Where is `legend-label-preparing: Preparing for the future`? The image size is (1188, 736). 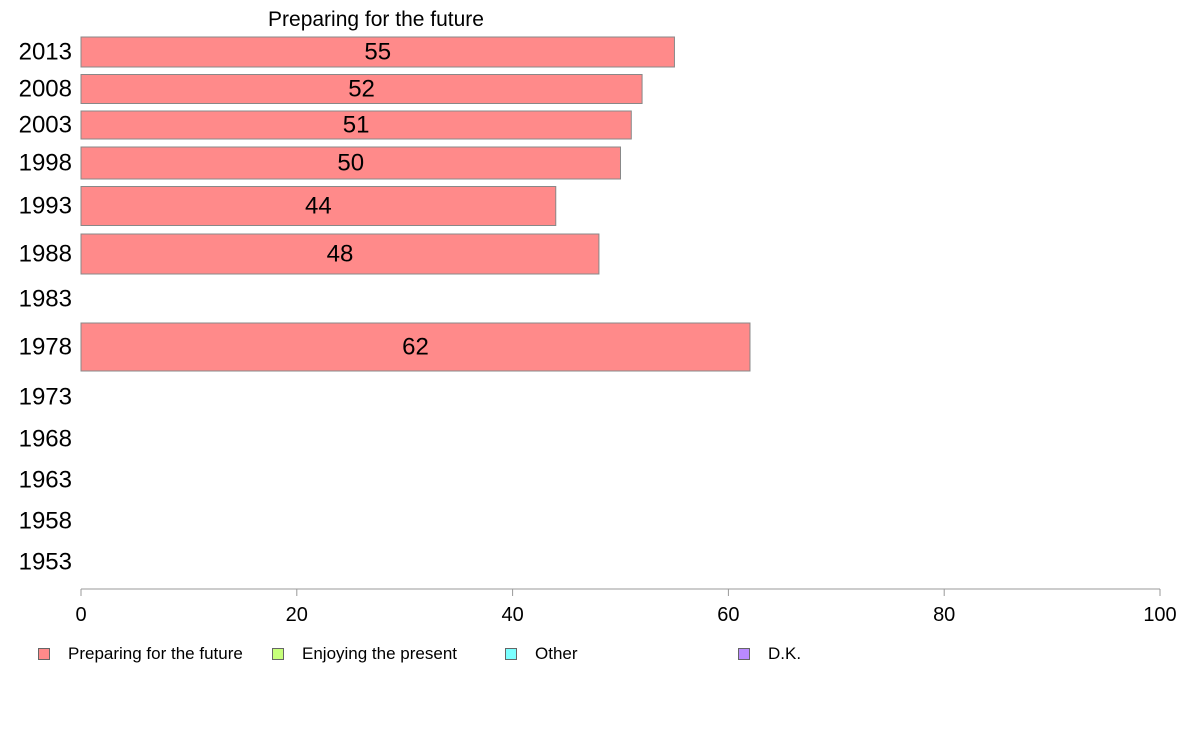 legend-label-preparing: Preparing for the future is located at coordinates (155, 653).